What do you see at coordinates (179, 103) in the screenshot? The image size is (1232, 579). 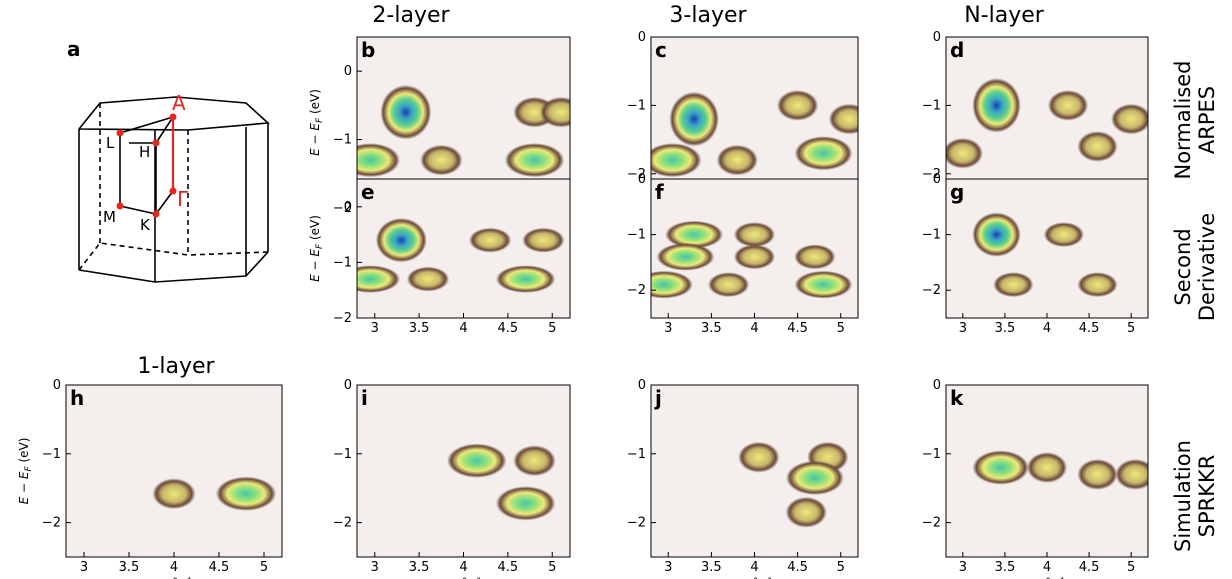 I see `bz-label-a: A` at bounding box center [179, 103].